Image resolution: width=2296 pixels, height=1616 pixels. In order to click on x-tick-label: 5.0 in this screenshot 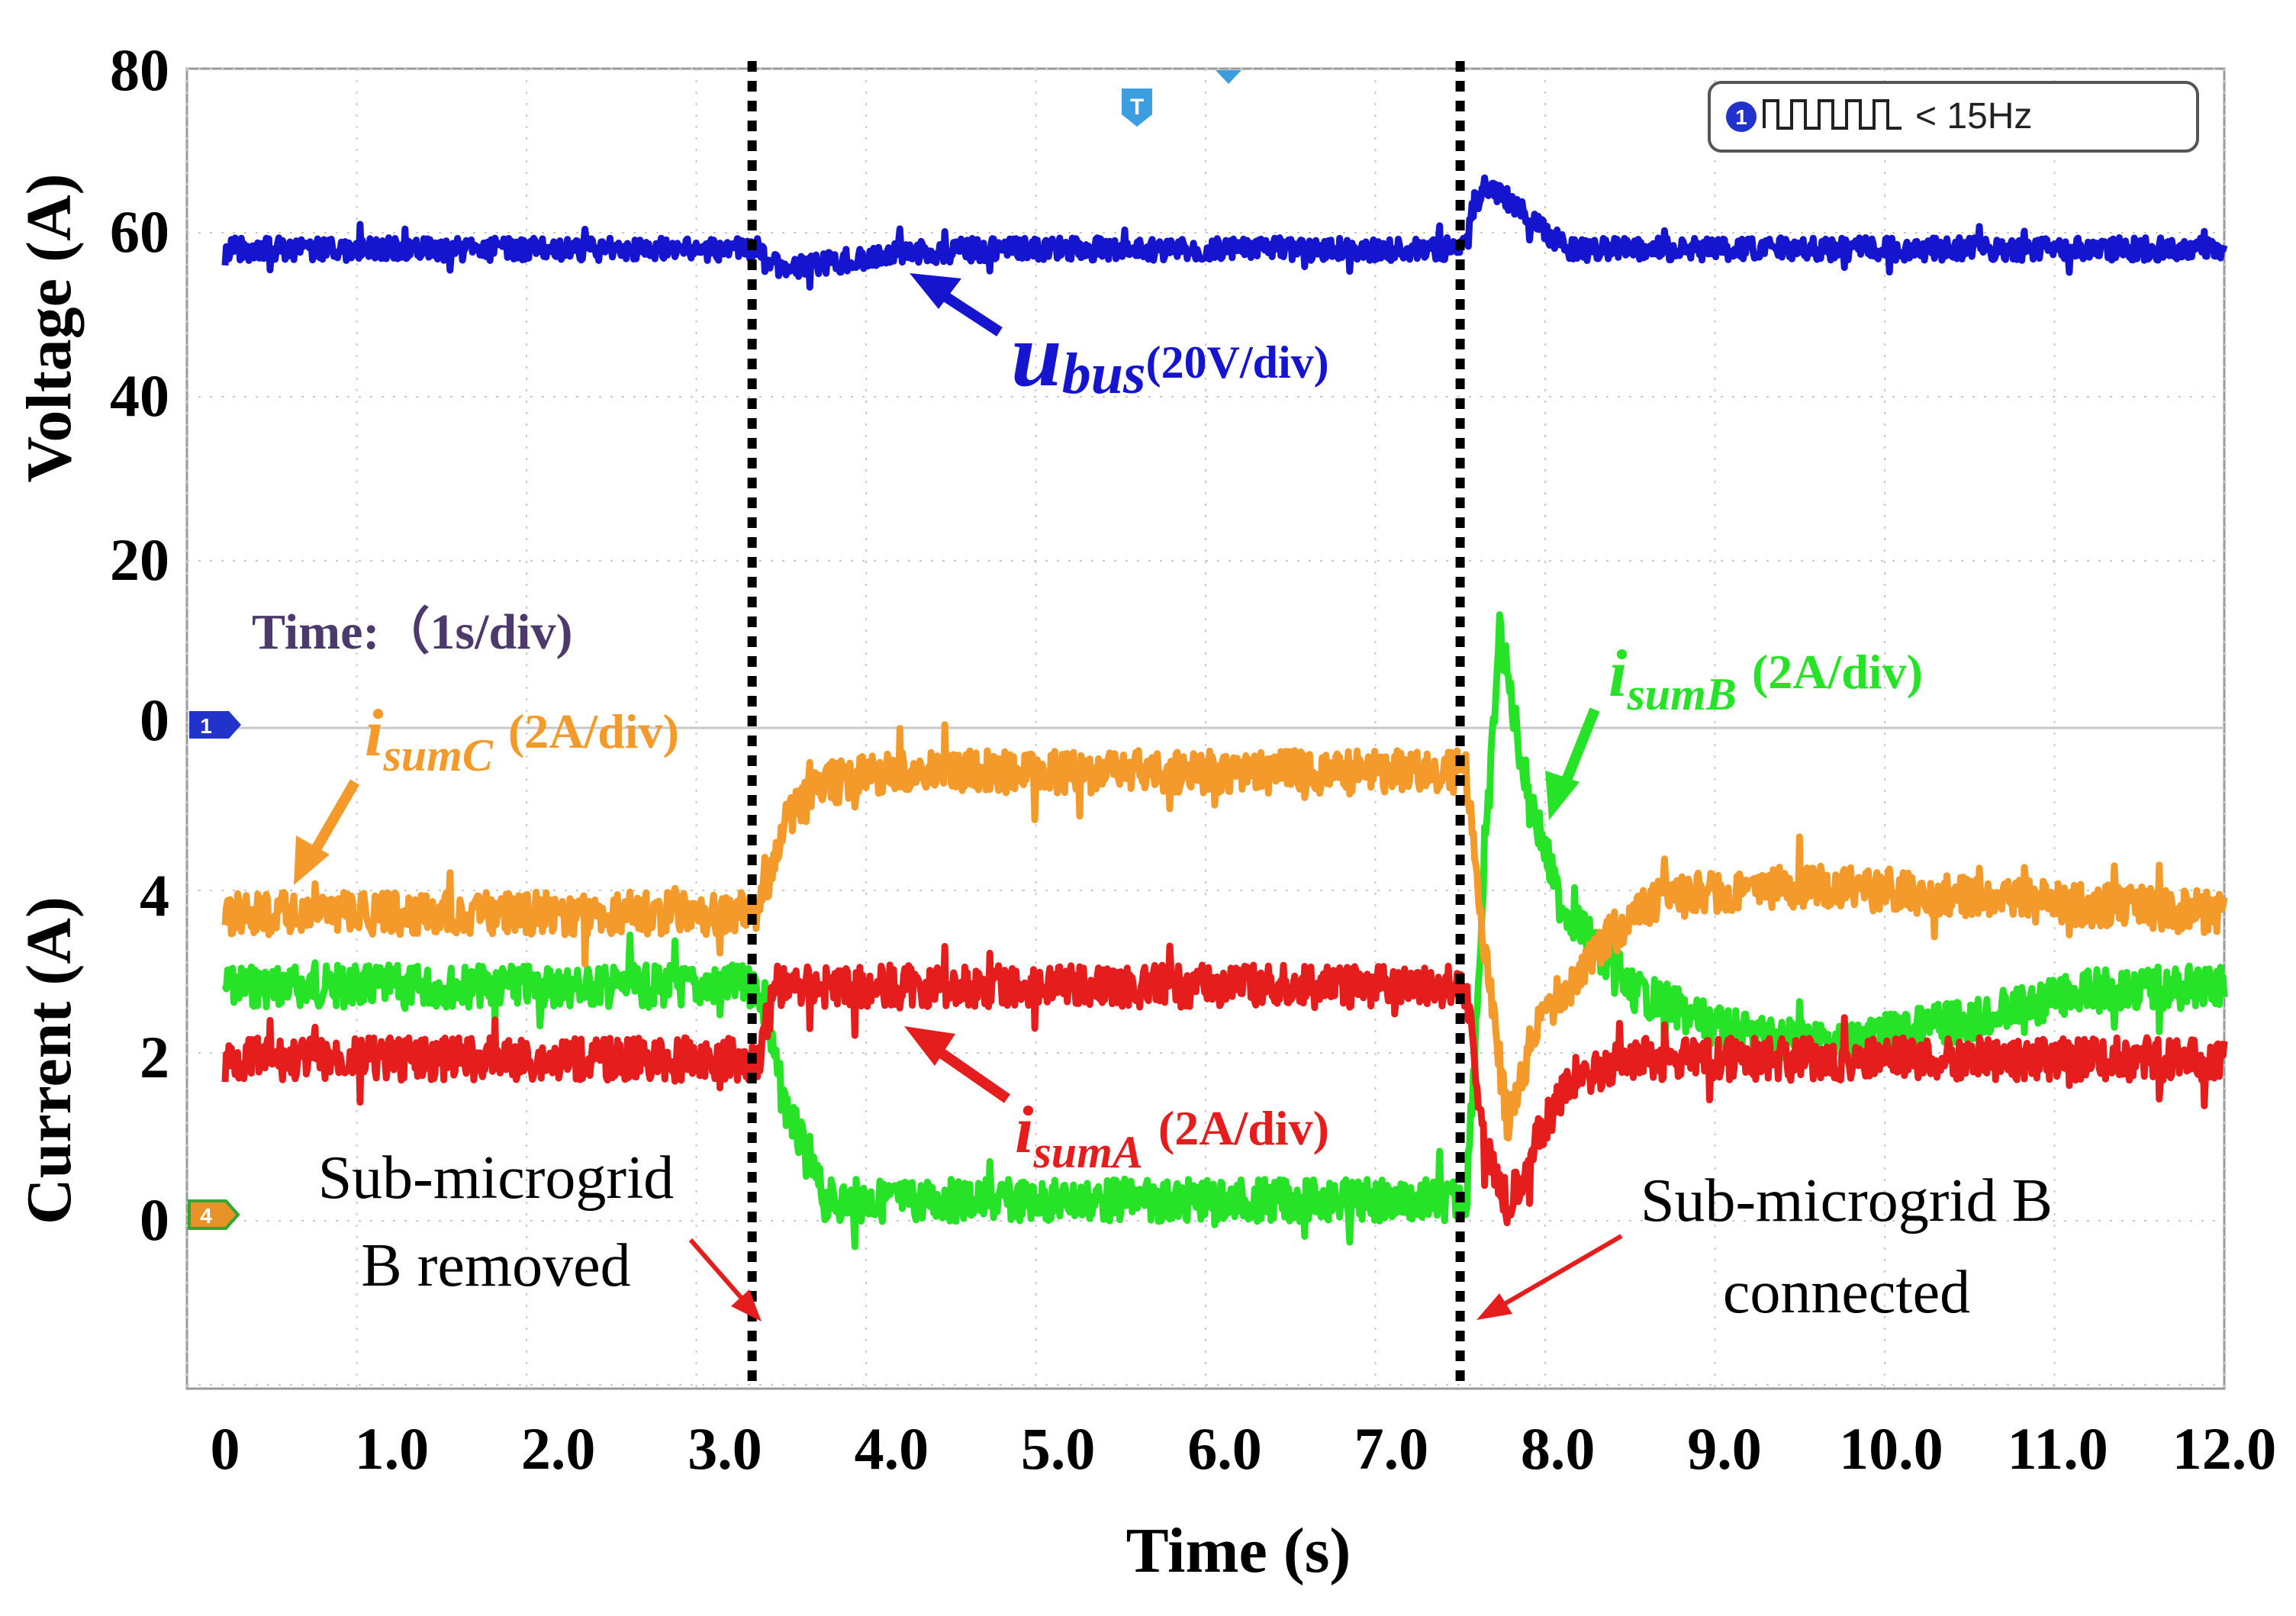, I will do `click(1058, 1448)`.